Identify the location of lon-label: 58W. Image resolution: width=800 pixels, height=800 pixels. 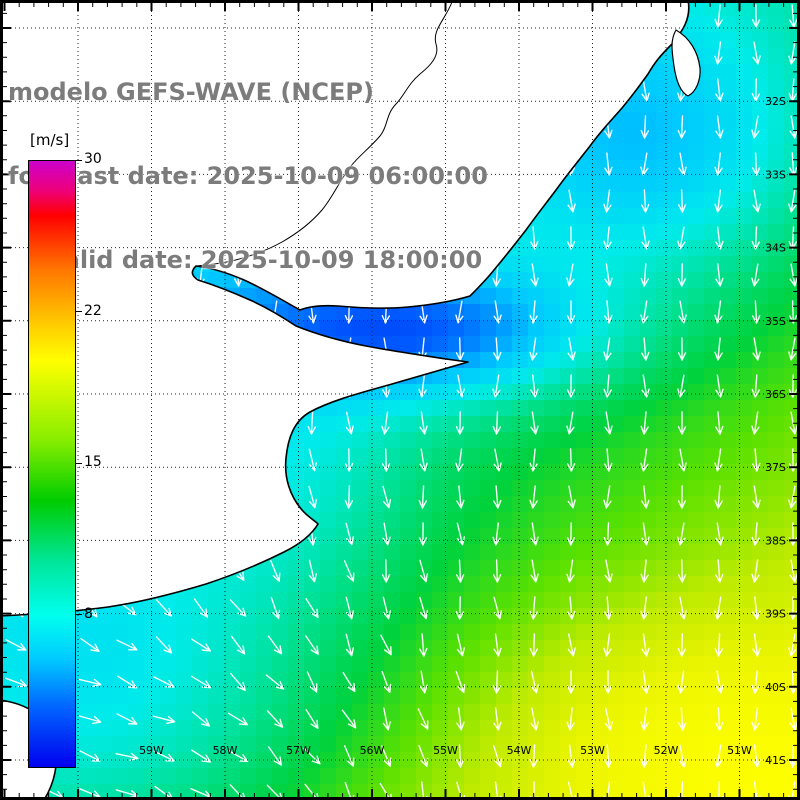
(225, 750).